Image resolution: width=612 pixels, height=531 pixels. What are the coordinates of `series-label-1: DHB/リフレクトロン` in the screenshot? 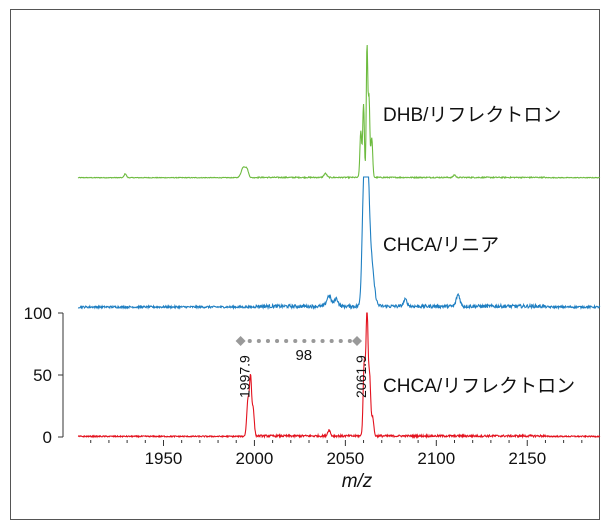 It's located at (472, 115).